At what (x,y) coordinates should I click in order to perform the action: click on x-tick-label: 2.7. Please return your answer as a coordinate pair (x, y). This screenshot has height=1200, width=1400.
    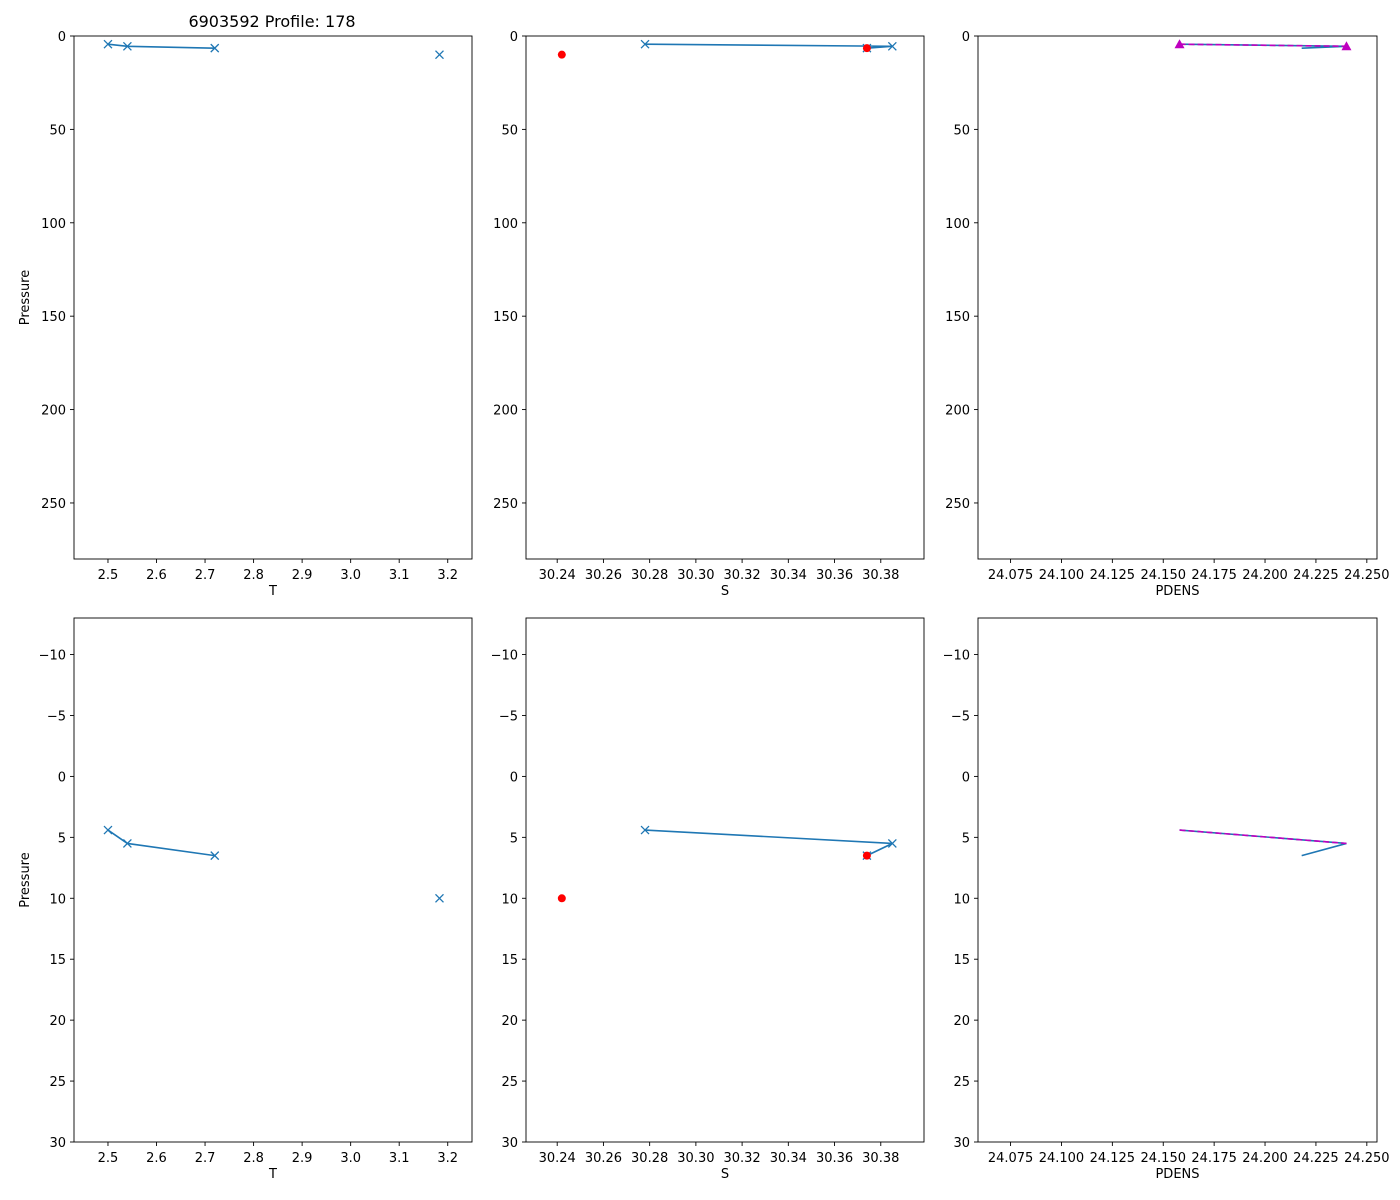
    Looking at the image, I should click on (205, 575).